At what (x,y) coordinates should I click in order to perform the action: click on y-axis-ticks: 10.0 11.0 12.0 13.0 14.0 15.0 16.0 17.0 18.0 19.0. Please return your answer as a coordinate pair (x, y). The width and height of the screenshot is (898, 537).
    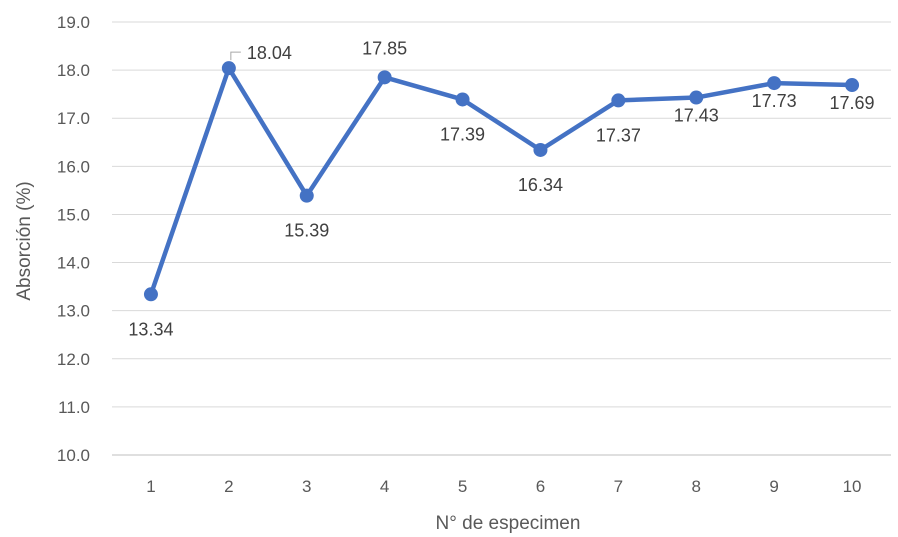
    Looking at the image, I should click on (73, 239).